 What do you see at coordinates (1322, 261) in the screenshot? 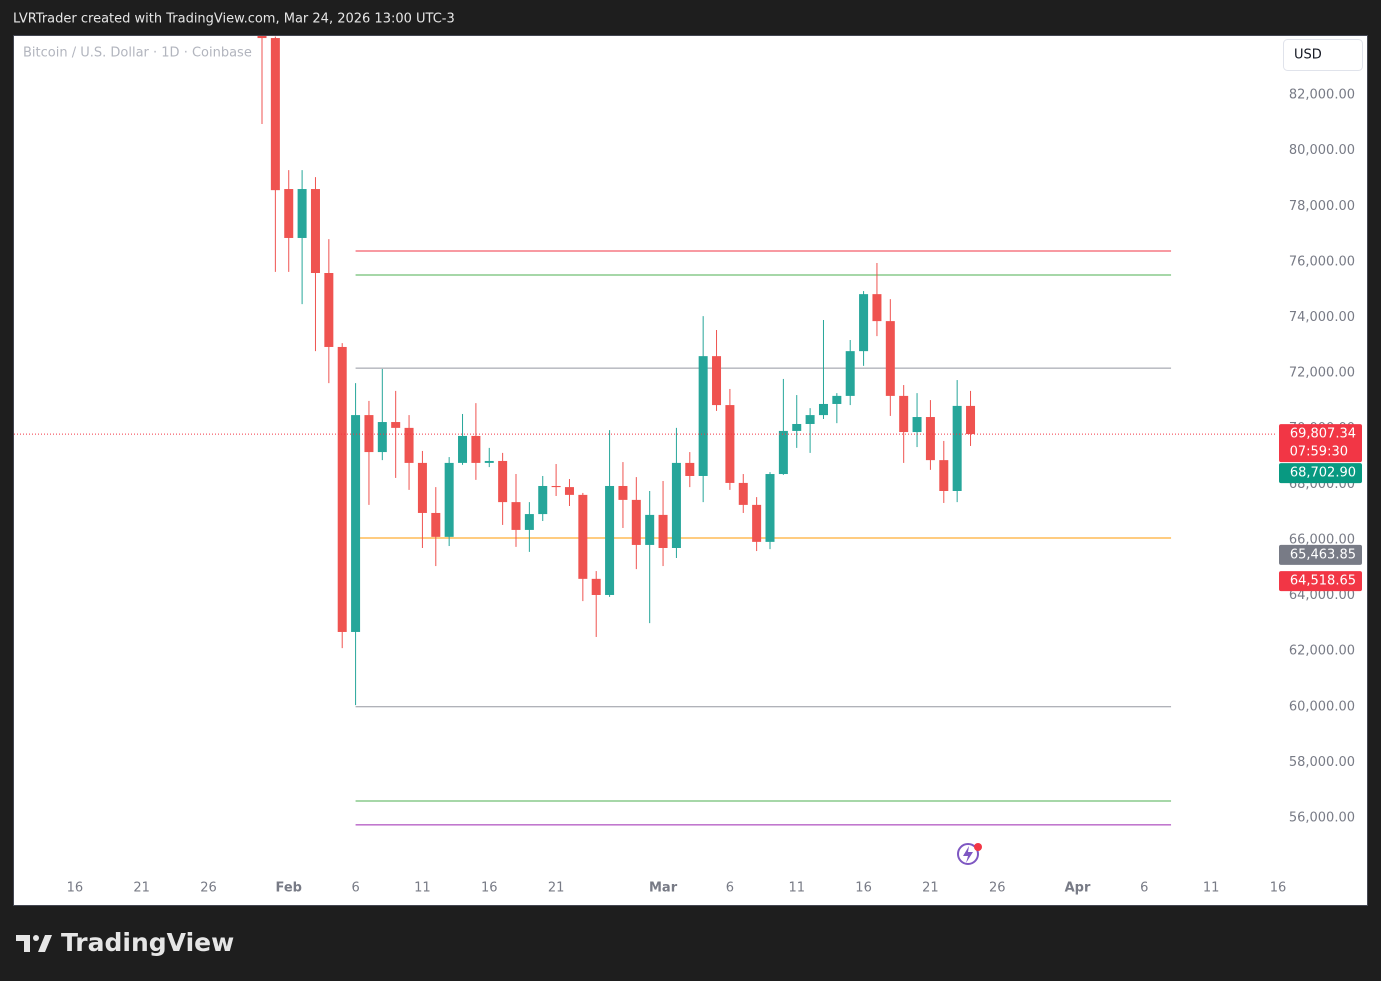
I see `y-tick-label: 76,000.00` at bounding box center [1322, 261].